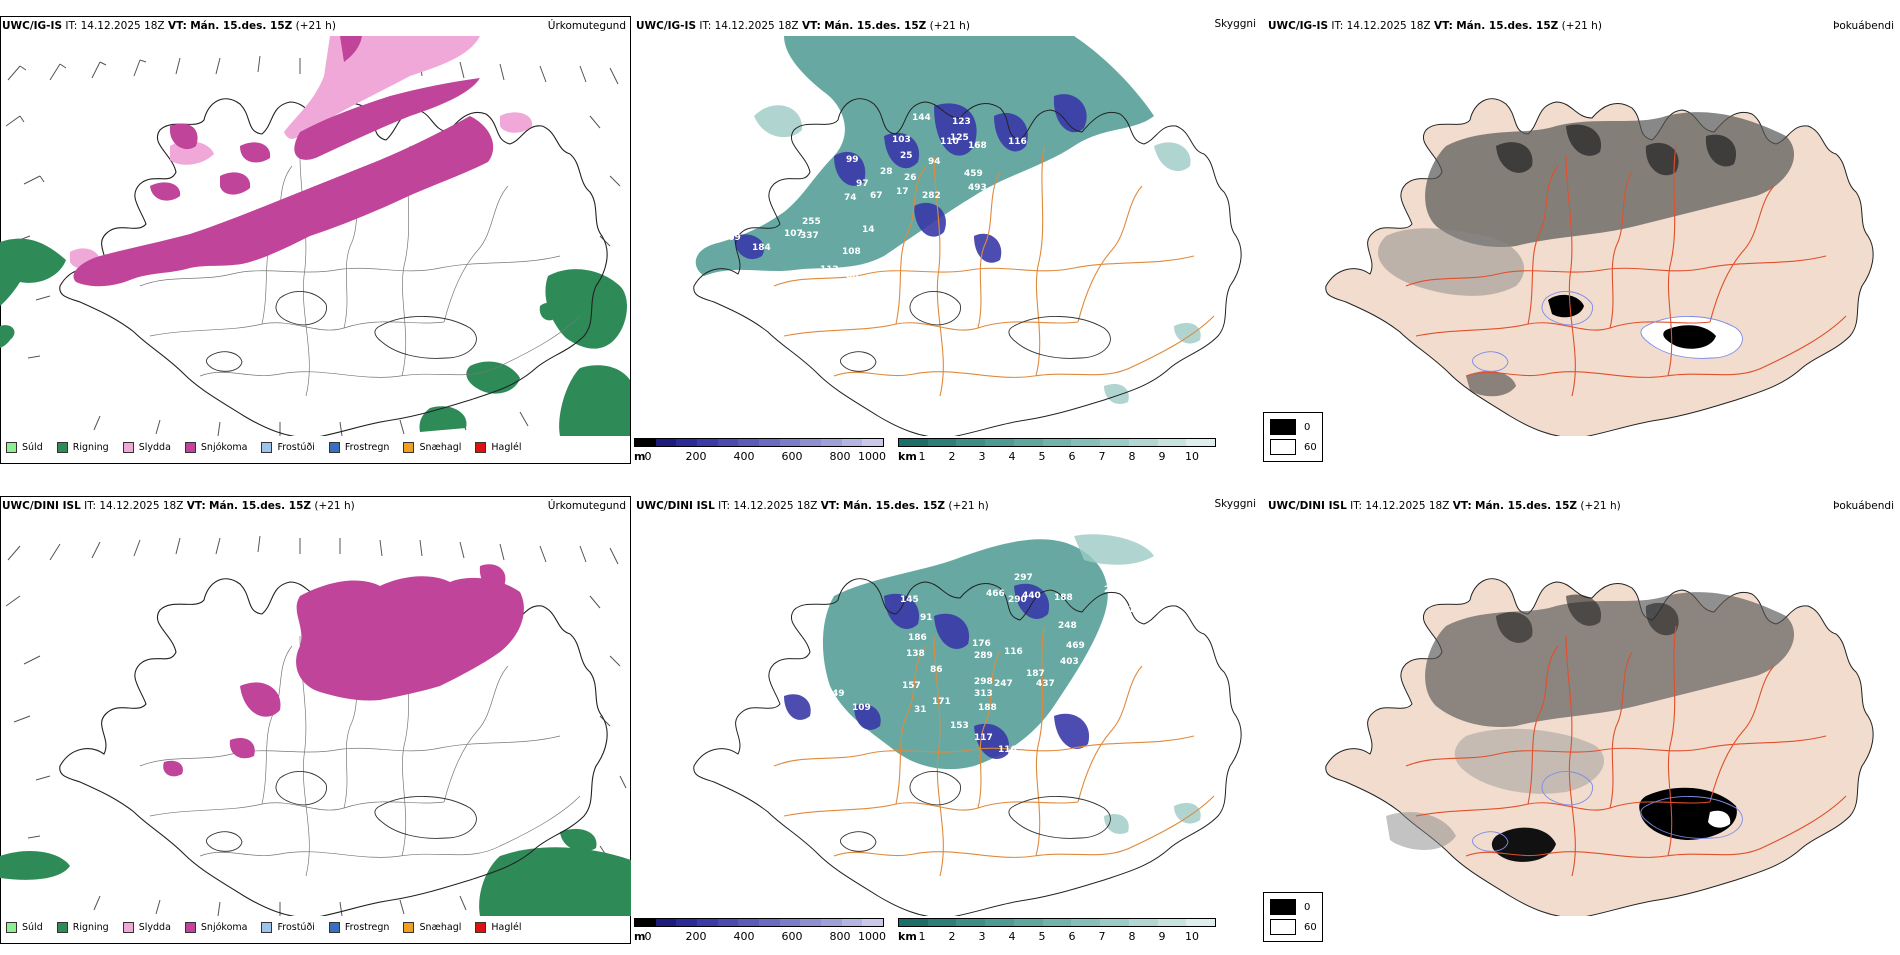 Image resolution: width=1900 pixels, height=955 pixels. Describe the element at coordinates (1075, 646) in the screenshot. I see `cloud-base-value: 469` at that location.